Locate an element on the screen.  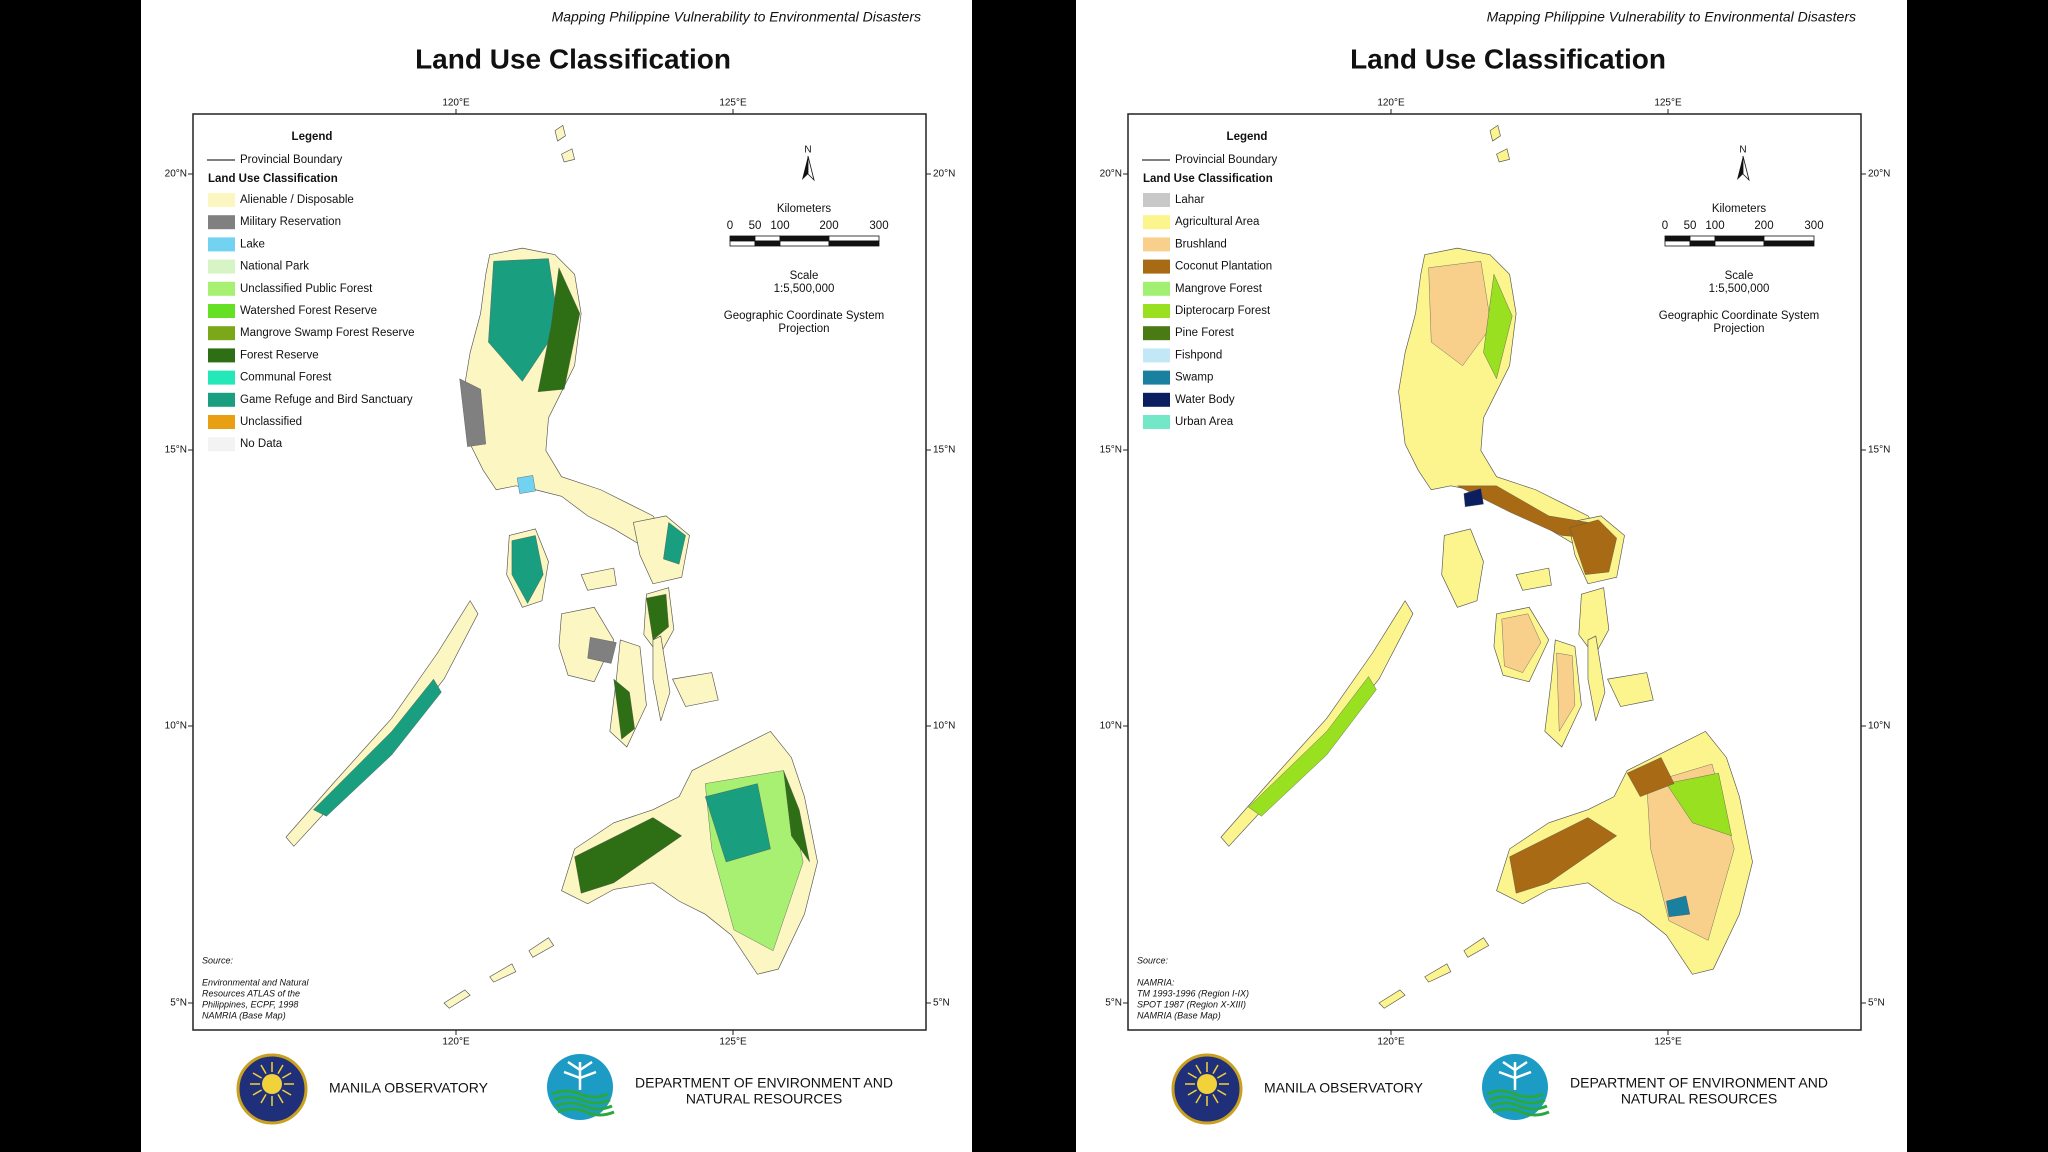
denr-logo-tree is located at coordinates (580, 1075).